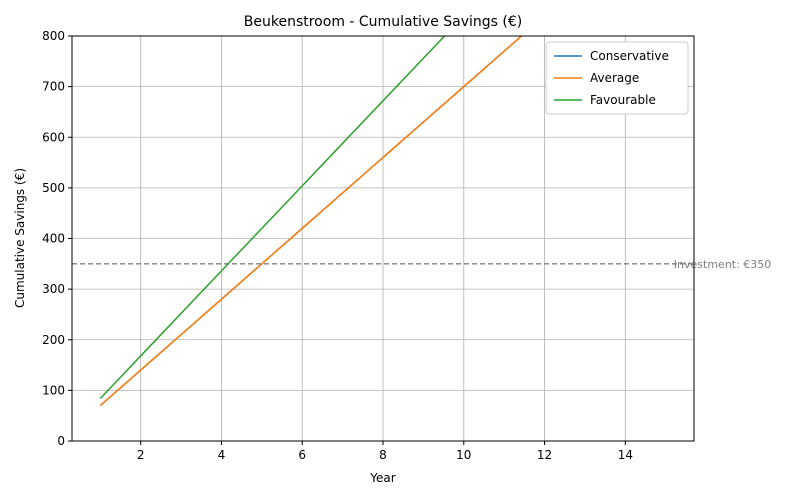 The image size is (800, 500). Describe the element at coordinates (383, 22) in the screenshot. I see `chart-title: Beukenstroom - Cumulative Savings (€)` at that location.